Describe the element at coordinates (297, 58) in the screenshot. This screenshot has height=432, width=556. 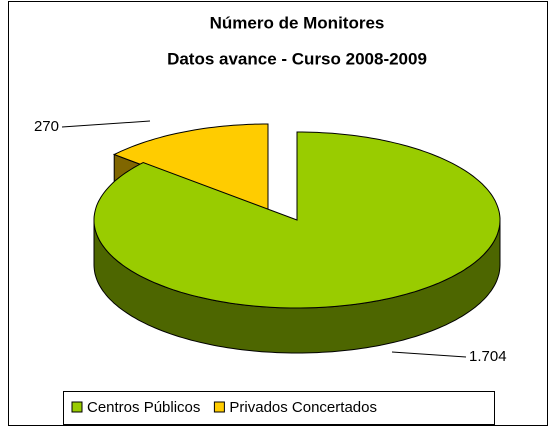
I see `chart-subtitle: Datos avance - Curso 2008-2009` at that location.